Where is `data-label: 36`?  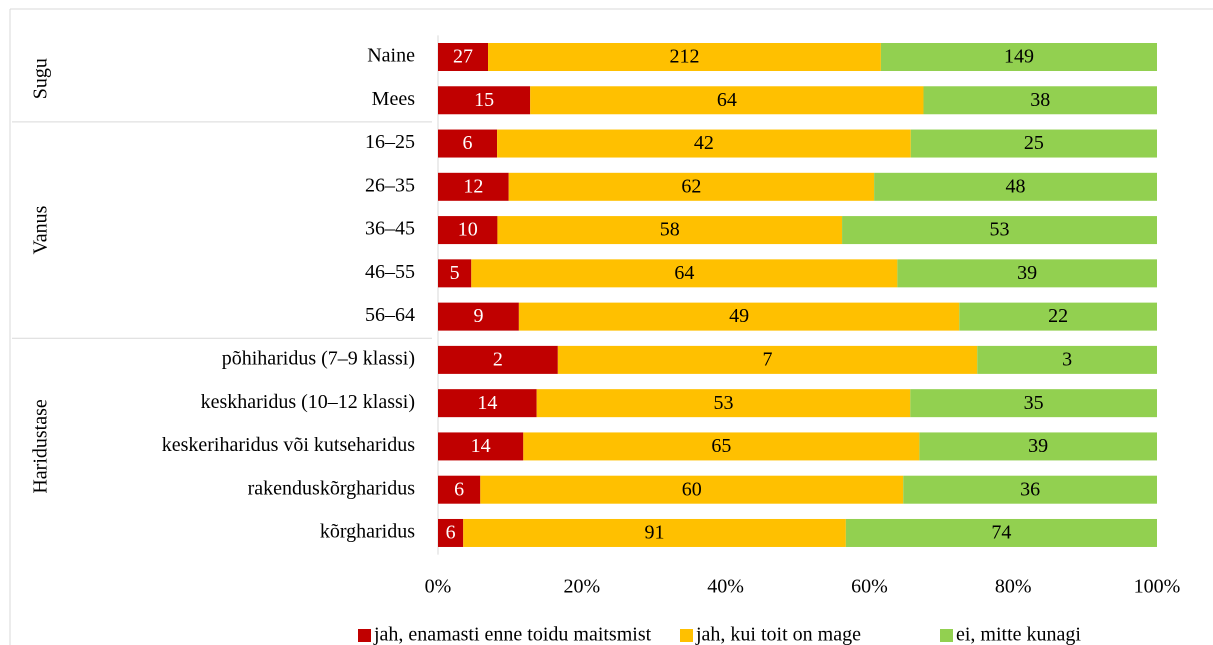 data-label: 36 is located at coordinates (1030, 489).